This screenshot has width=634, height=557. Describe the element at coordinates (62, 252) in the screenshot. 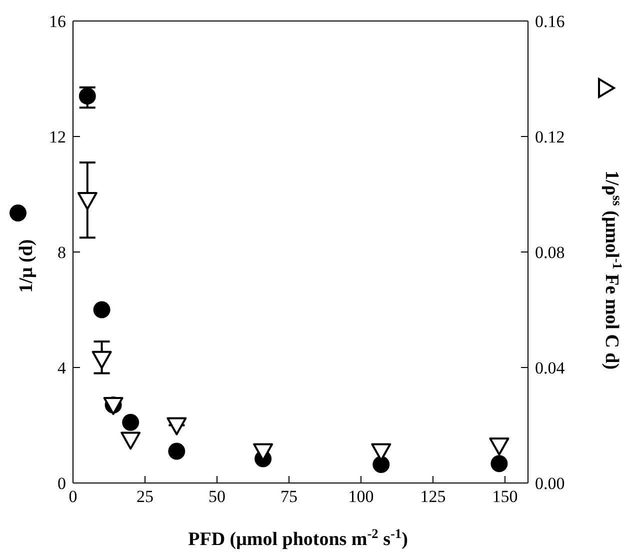

I see `y-tick-label: 8` at that location.